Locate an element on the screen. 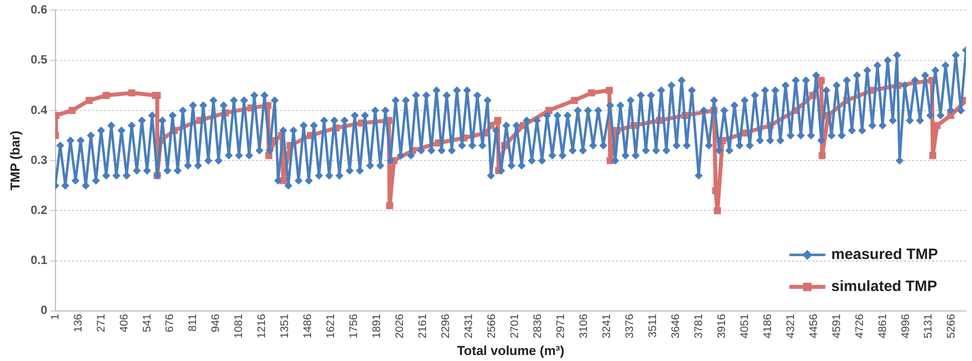  x-tick-label: 541 is located at coordinates (147, 323).